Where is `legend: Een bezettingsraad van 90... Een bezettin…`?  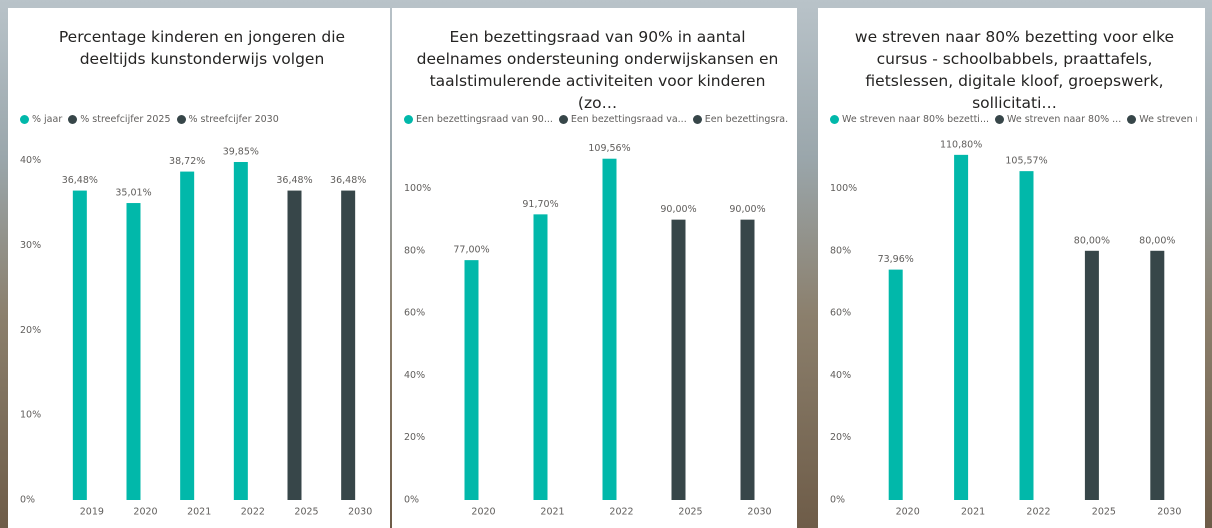
legend: Een bezettingsraad van 90... Een bezettin… is located at coordinates (596, 119).